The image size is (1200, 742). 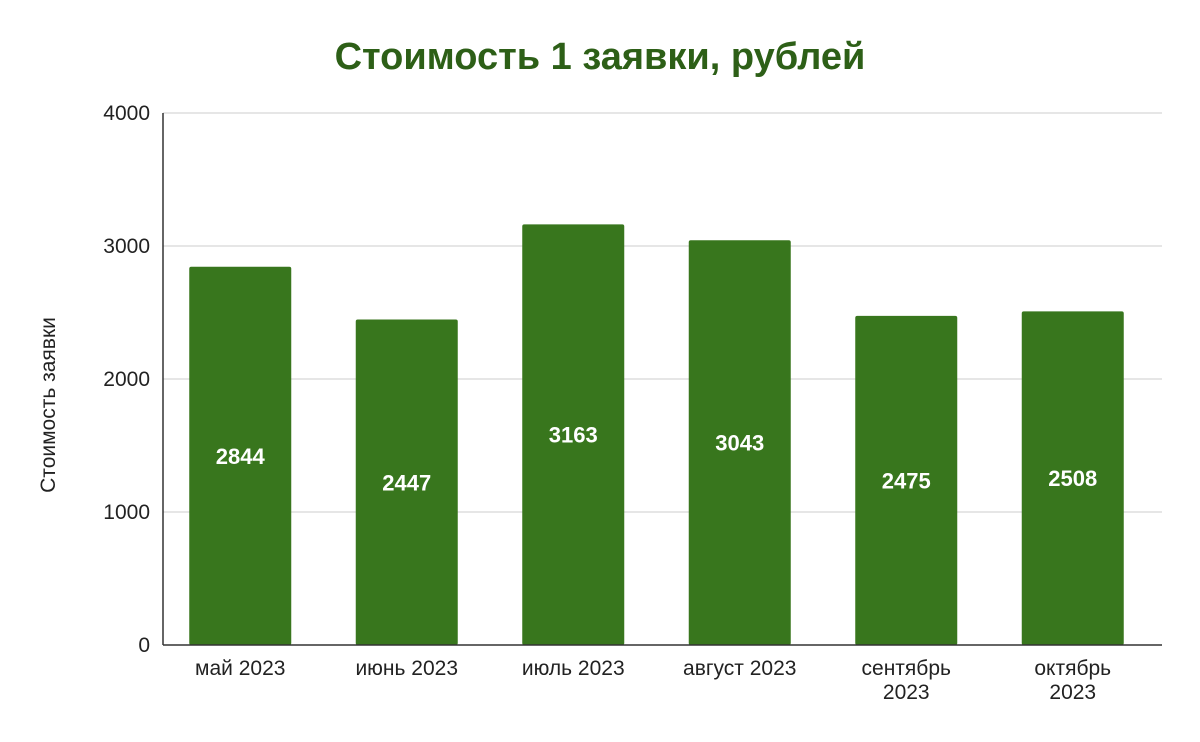 I want to click on x-tick-label: июнь 2023, so click(x=406, y=668).